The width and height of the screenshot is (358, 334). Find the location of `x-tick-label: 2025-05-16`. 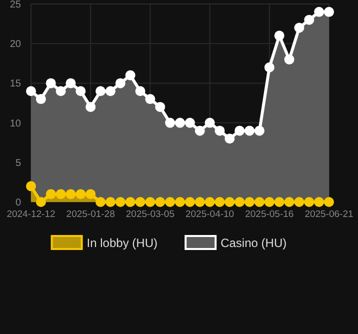

x-tick-label: 2025-05-16 is located at coordinates (269, 214).